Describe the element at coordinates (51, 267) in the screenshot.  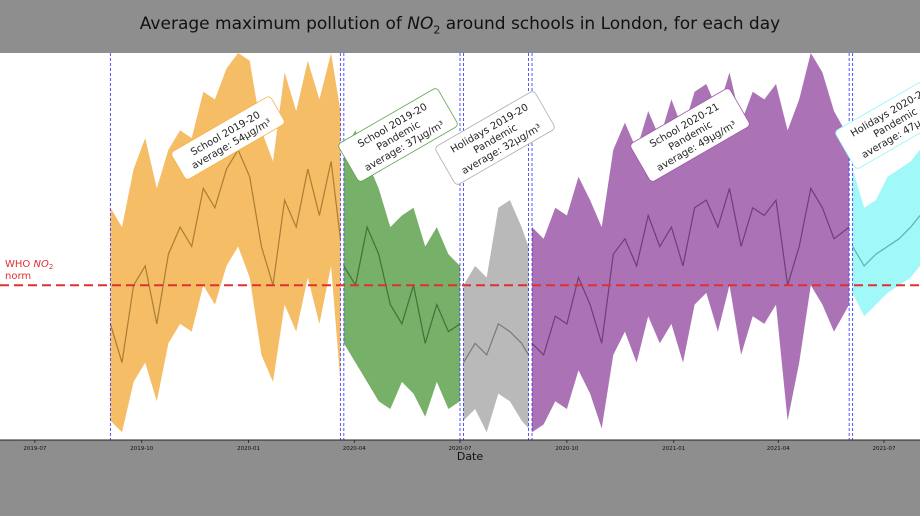
I see `who-norm-subscript: 2` at that location.